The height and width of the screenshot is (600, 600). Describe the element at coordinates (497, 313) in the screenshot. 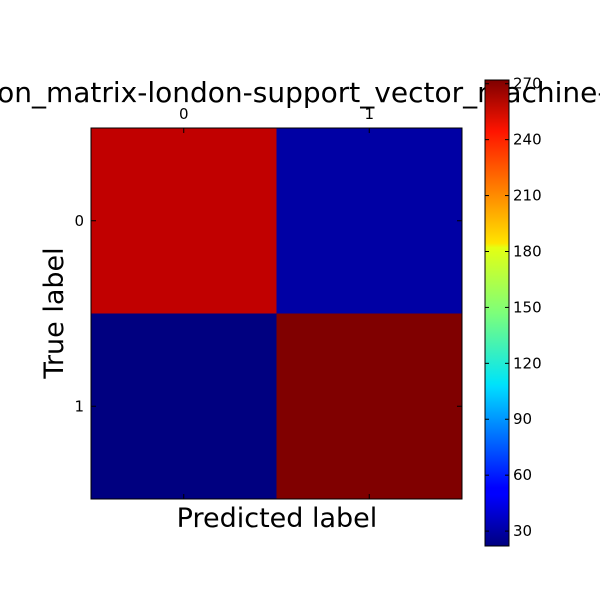

I see `colorbar` at that location.